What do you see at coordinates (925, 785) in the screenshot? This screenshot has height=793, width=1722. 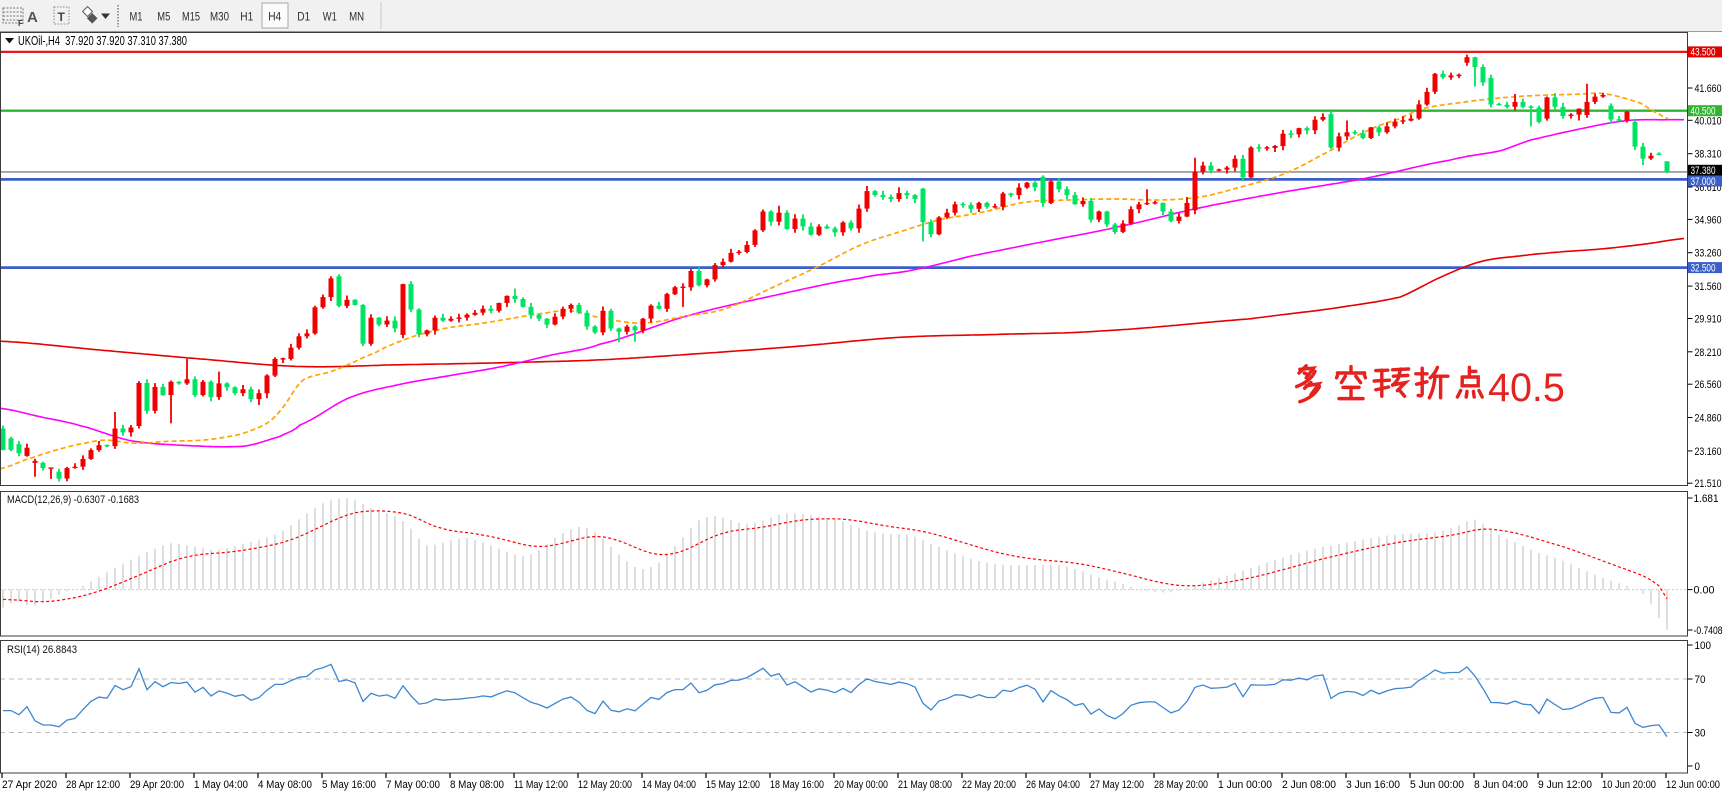 I see `svg-text: 21 May 08:00` at bounding box center [925, 785].